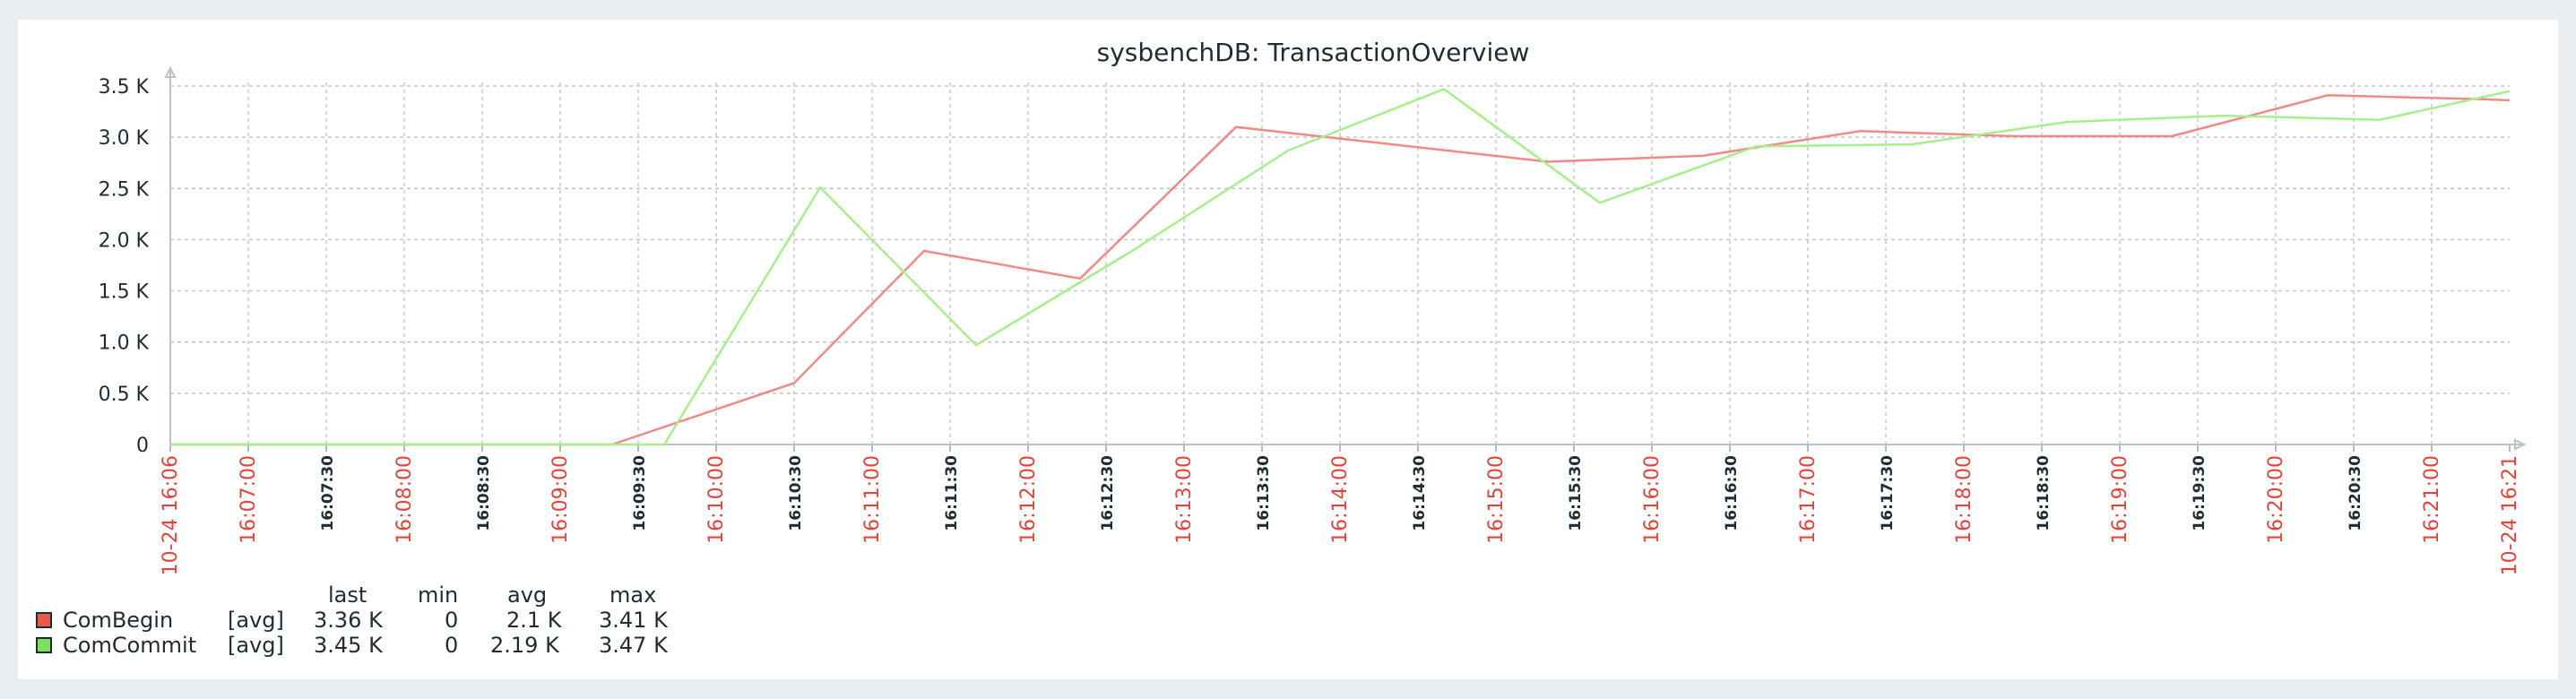  What do you see at coordinates (130, 645) in the screenshot?
I see `legend-series-name: ComCommit` at bounding box center [130, 645].